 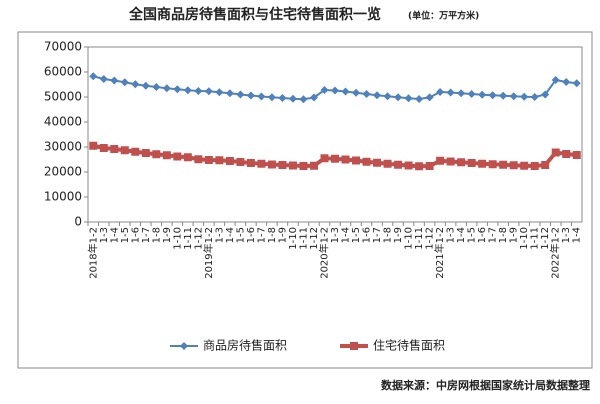 What do you see at coordinates (254, 14) in the screenshot?
I see `chart-title: 全国商品房待售面积与住宅待售面积一览` at bounding box center [254, 14].